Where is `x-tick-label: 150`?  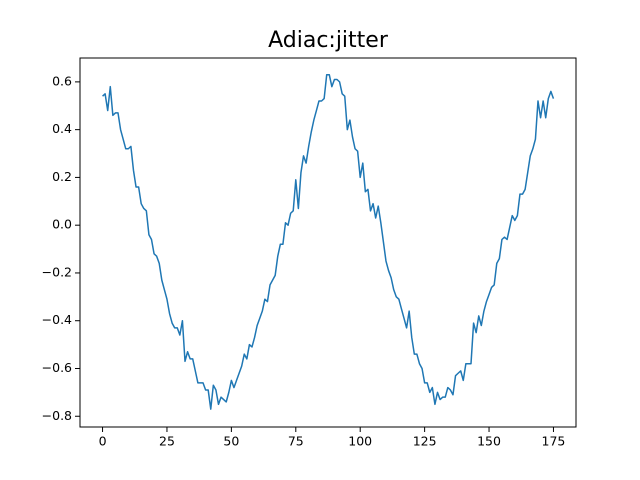 x-tick-label: 150 is located at coordinates (489, 441).